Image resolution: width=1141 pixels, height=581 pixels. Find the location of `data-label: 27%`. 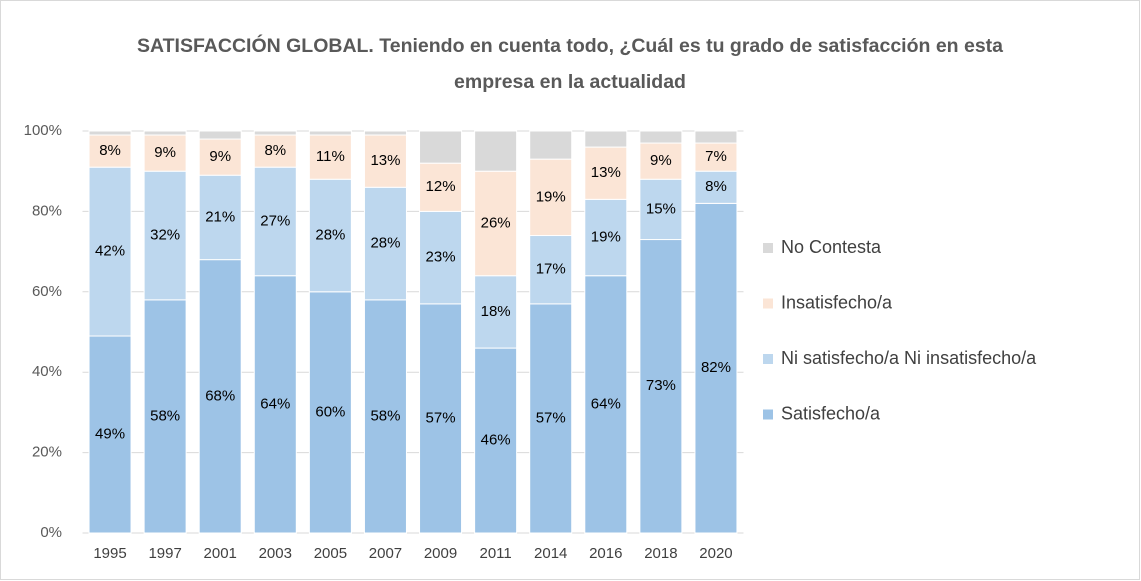

data-label: 27% is located at coordinates (275, 220).